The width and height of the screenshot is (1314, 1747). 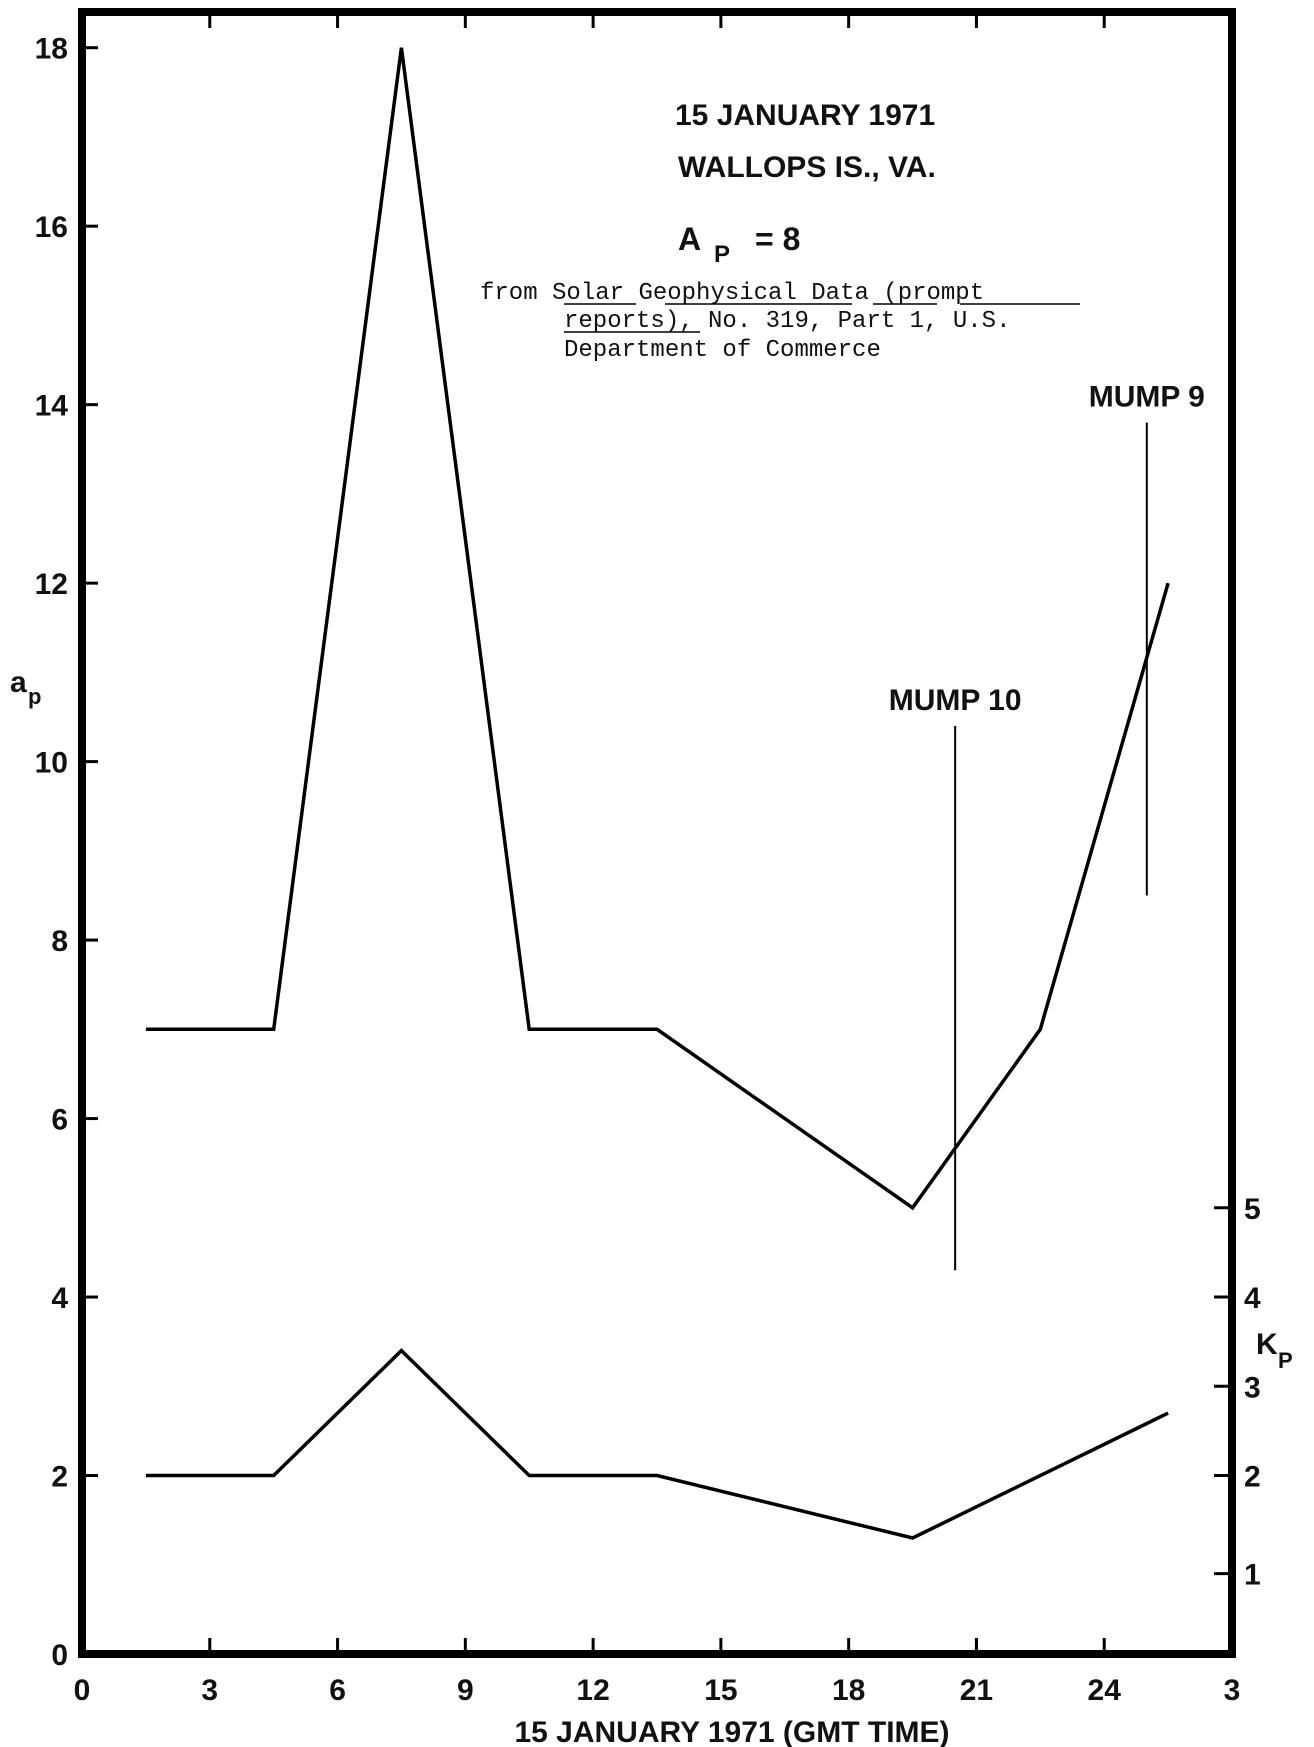 I want to click on y-left-tick-label: 0, so click(x=59, y=1655).